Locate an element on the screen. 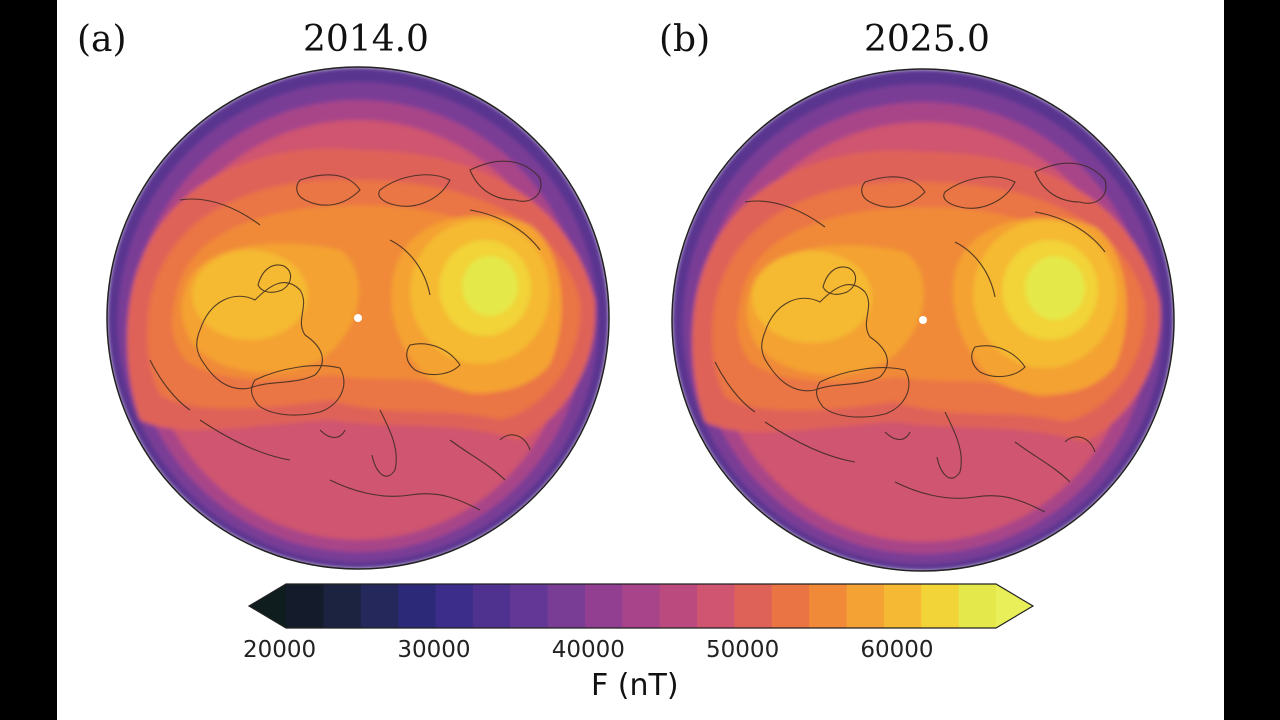 This screenshot has width=1280, height=720. panel-b-label: (b) is located at coordinates (685, 39).